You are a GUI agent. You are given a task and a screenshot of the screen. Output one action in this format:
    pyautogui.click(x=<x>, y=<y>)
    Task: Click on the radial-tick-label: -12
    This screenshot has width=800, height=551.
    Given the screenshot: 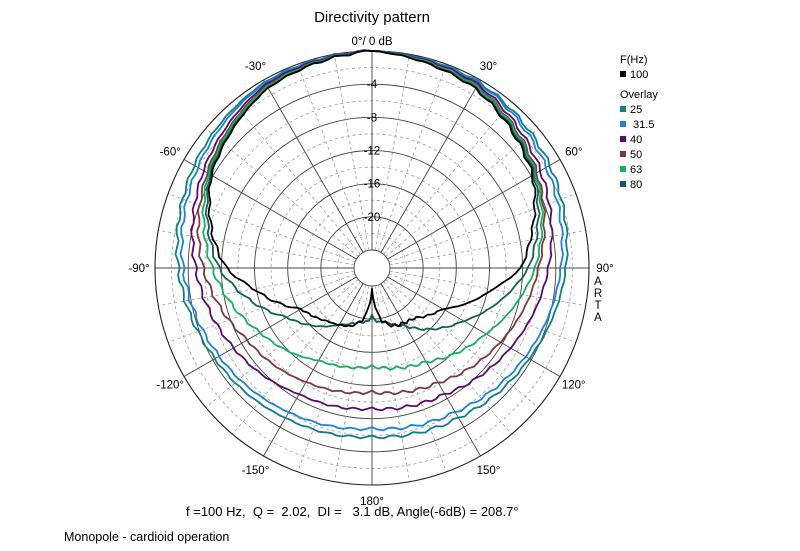 What is the action you would take?
    pyautogui.click(x=372, y=152)
    